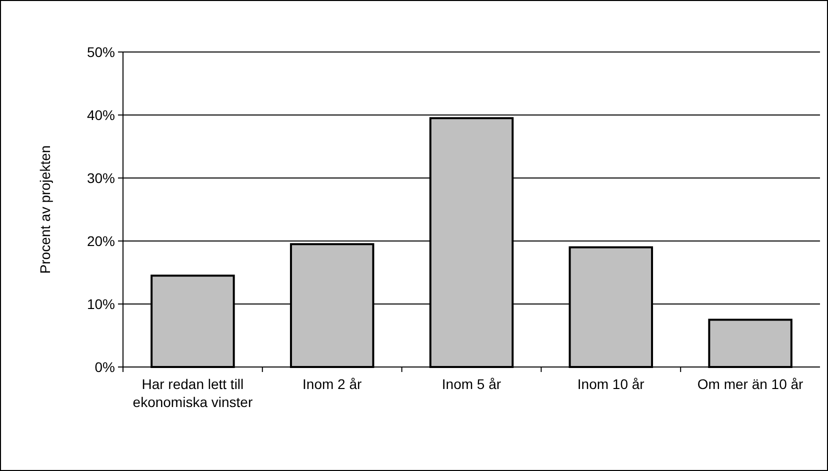 The height and width of the screenshot is (471, 828). What do you see at coordinates (750, 384) in the screenshot?
I see `x-tick-label: Om mer än 10 år` at bounding box center [750, 384].